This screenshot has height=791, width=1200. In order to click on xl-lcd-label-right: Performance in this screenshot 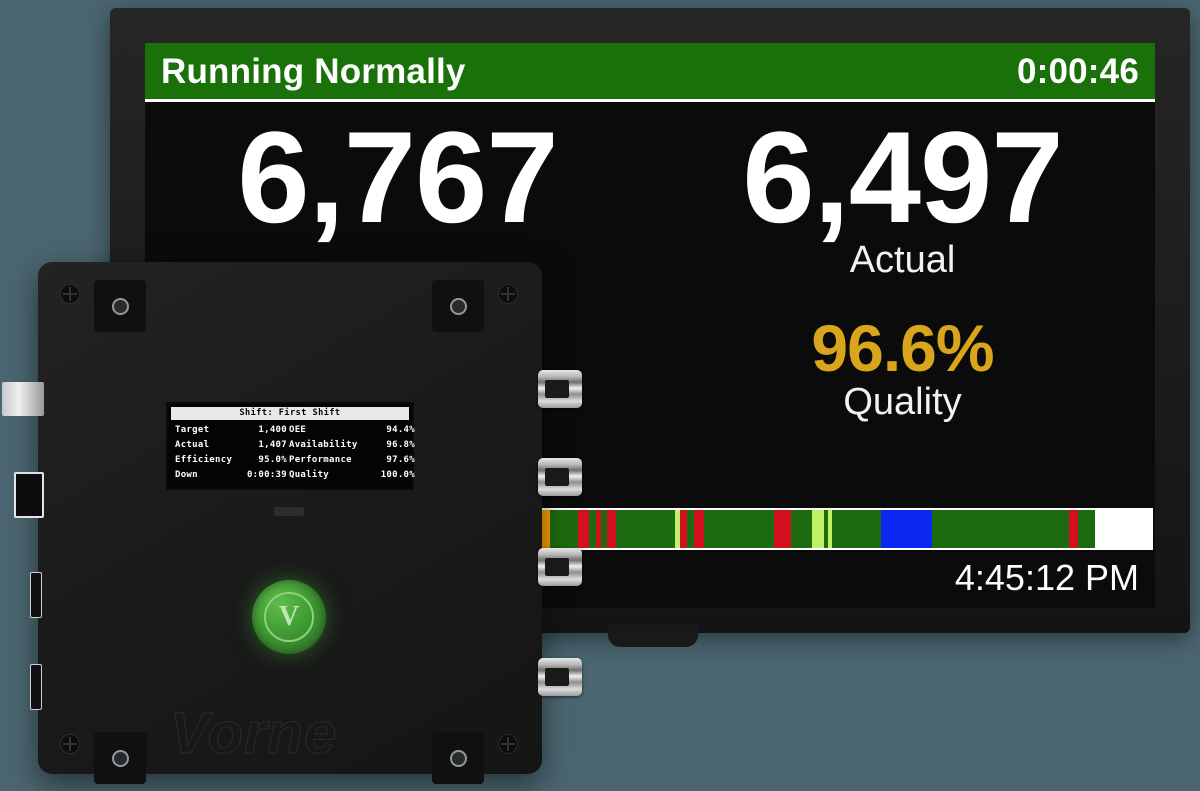, I will do `click(320, 460)`.